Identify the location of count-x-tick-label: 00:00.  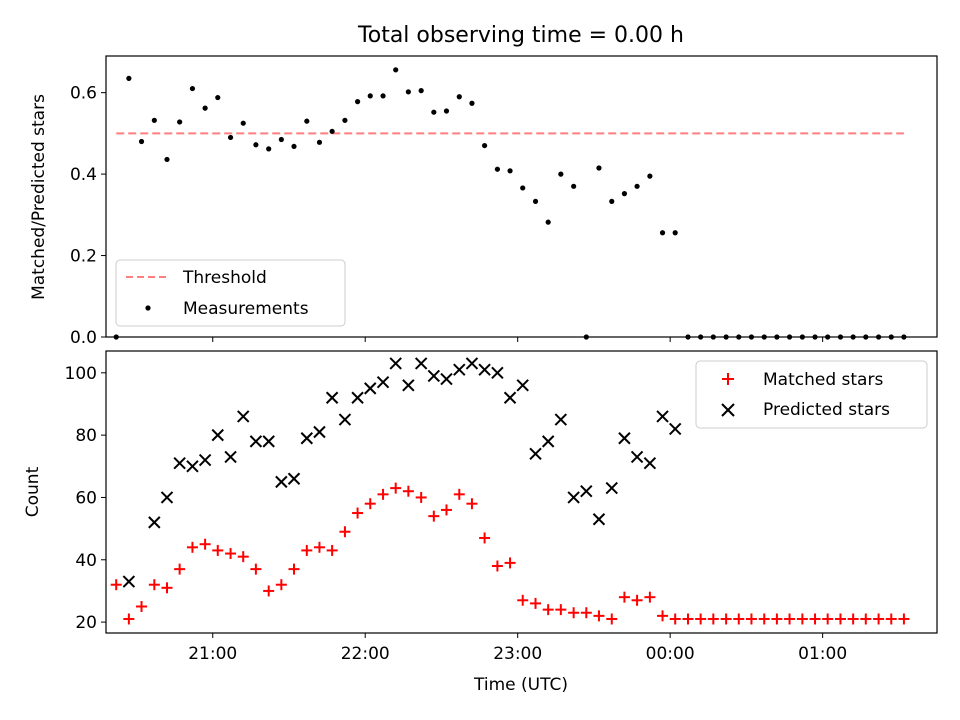
(670, 654).